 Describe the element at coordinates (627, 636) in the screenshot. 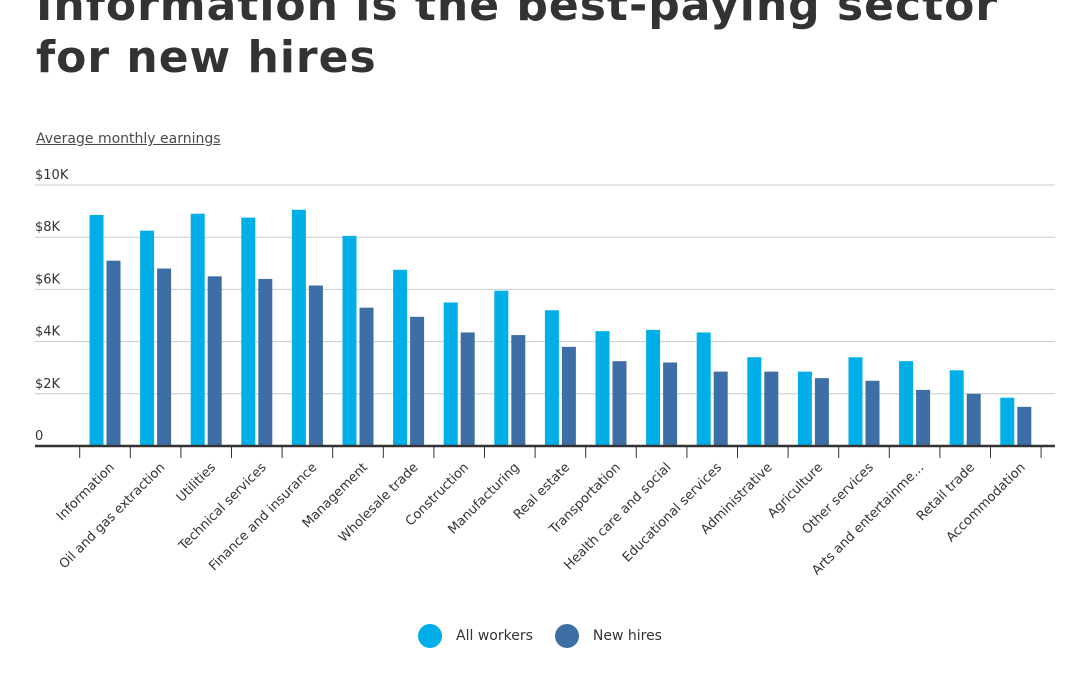

I see `legend-label-new-hires: New hires` at that location.